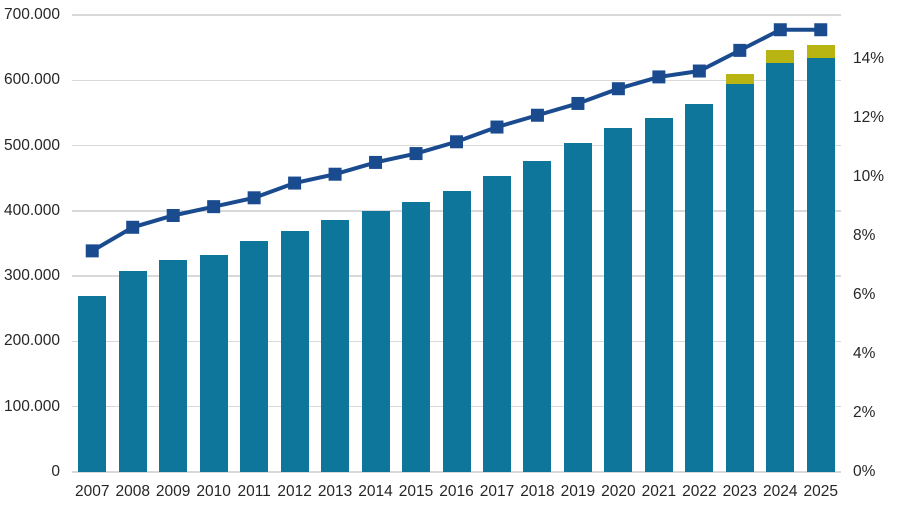 The image size is (900, 506). Describe the element at coordinates (31, 276) in the screenshot. I see `left-axis-tick-label: 300.000` at that location.